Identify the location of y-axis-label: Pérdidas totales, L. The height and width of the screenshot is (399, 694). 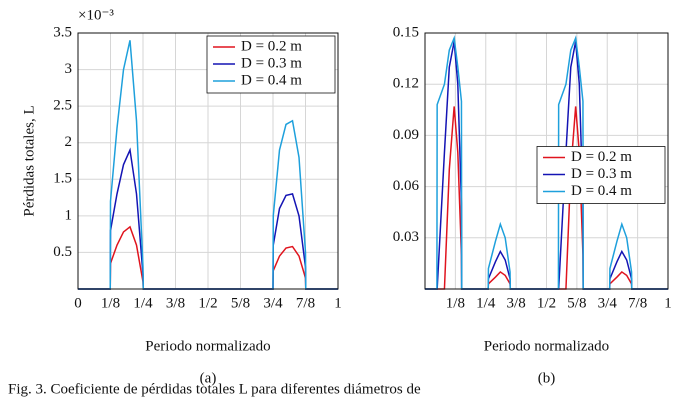
(29, 160).